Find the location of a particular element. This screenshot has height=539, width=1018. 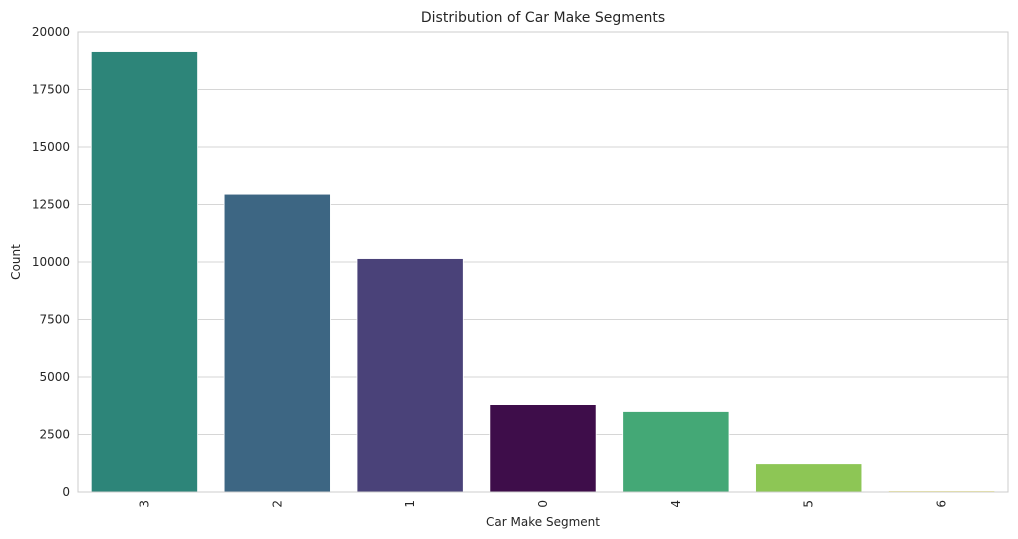

y-axis-label: Count is located at coordinates (16, 262).